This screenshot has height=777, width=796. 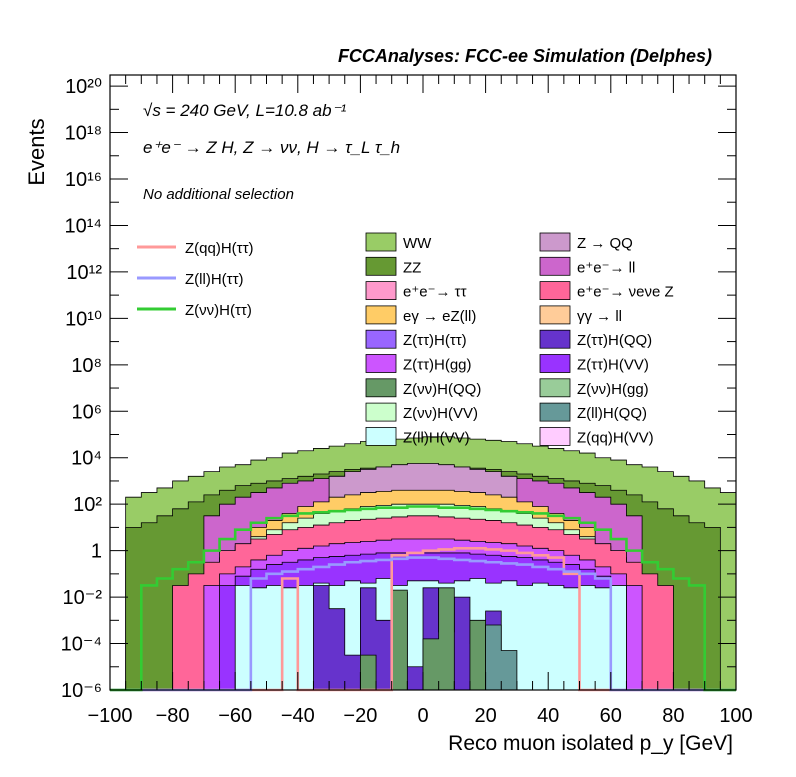 What do you see at coordinates (360, 716) in the screenshot?
I see `x-tick-label: −20` at bounding box center [360, 716].